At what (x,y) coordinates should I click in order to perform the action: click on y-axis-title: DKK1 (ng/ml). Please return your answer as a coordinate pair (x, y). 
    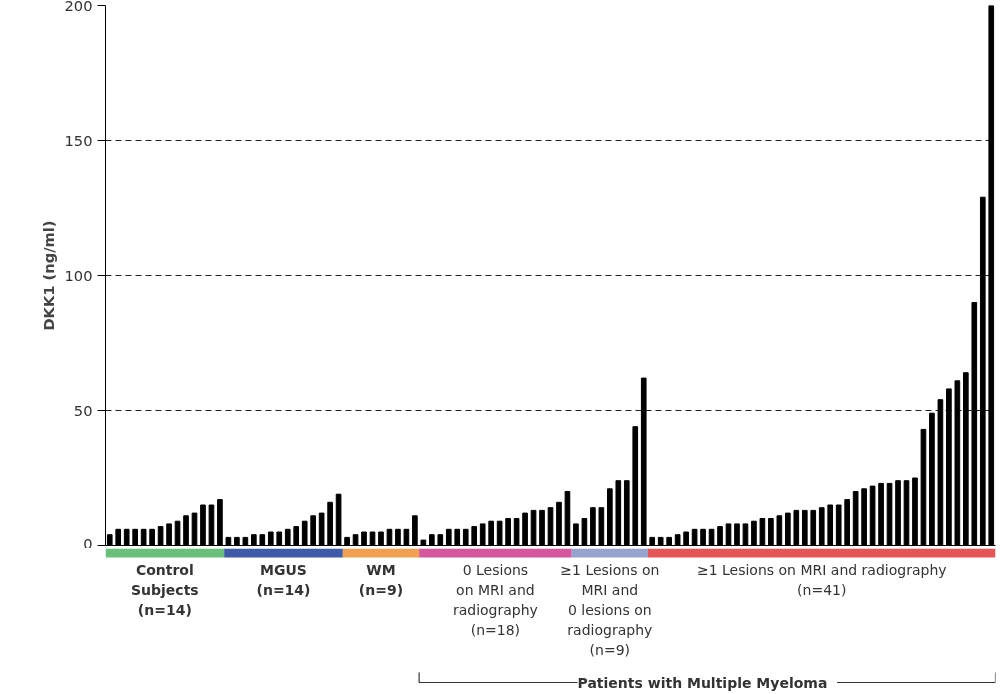
    Looking at the image, I should click on (48, 275).